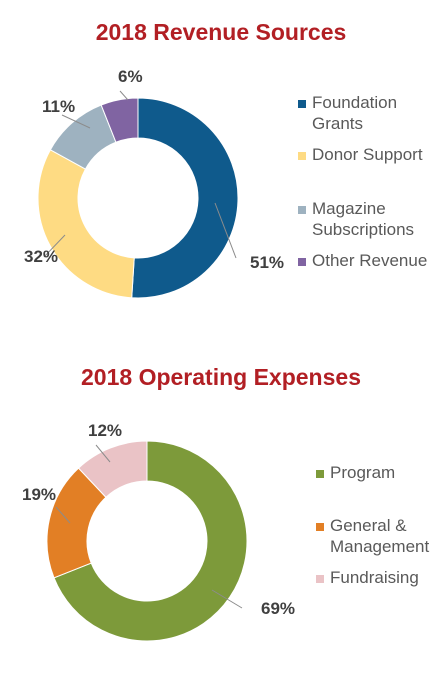 The height and width of the screenshot is (675, 446). Describe the element at coordinates (112, 469) in the screenshot. I see `expenses-slice-fundraising` at that location.